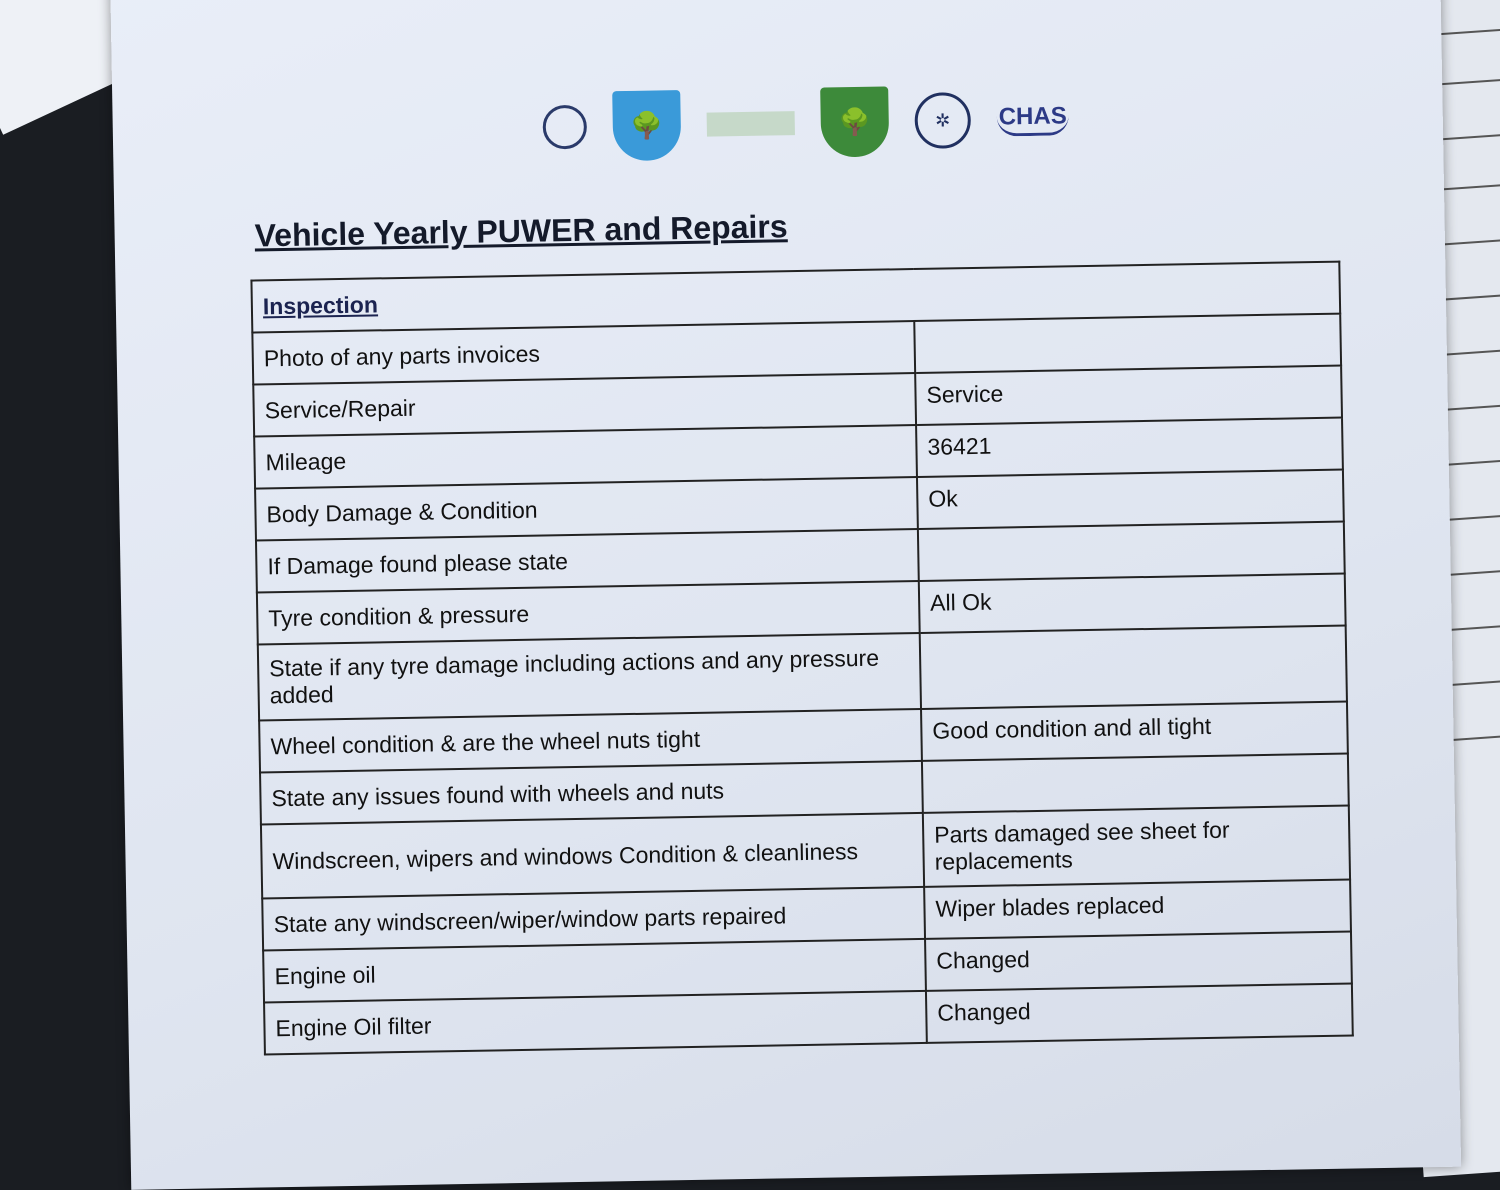  I want to click on row-value: Service, so click(1128, 395).